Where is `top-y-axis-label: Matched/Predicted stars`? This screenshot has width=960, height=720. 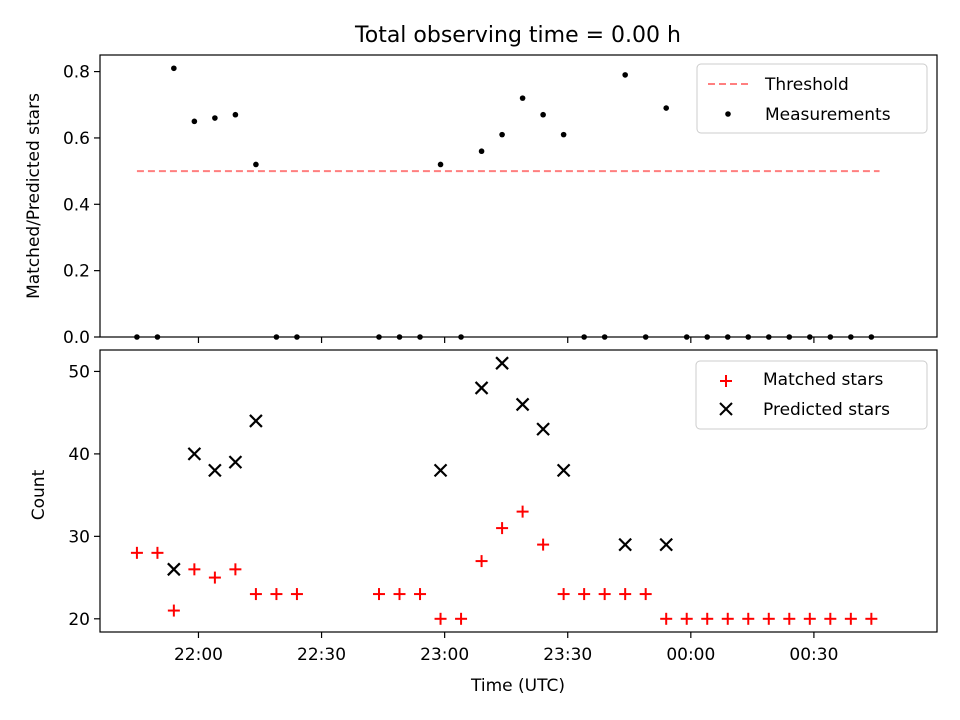
top-y-axis-label: Matched/Predicted stars is located at coordinates (34, 196).